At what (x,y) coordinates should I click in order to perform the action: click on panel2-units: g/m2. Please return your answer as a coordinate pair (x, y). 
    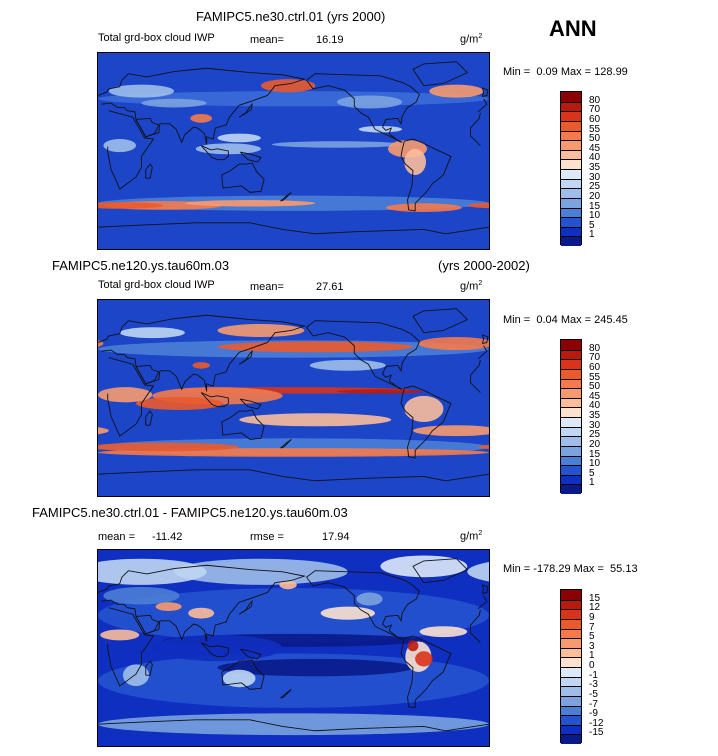
    Looking at the image, I should click on (471, 286).